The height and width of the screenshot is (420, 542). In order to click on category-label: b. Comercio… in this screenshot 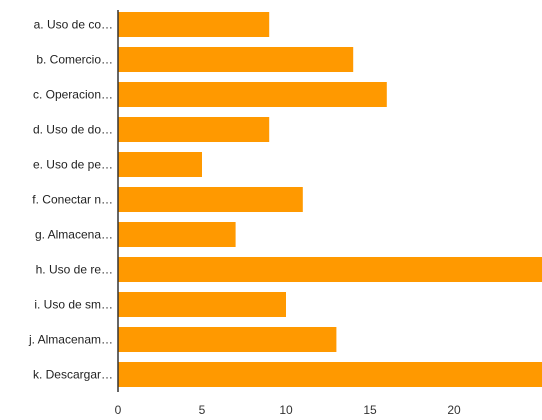, I will do `click(74, 60)`.